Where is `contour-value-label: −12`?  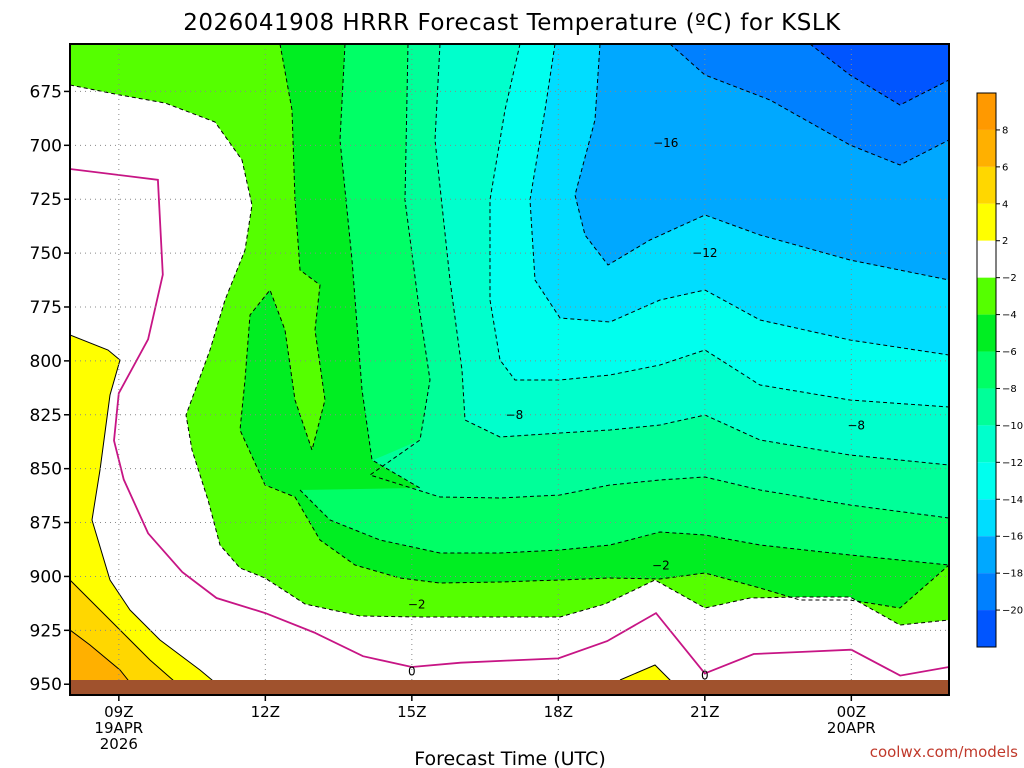
contour-value-label: −12 is located at coordinates (704, 253).